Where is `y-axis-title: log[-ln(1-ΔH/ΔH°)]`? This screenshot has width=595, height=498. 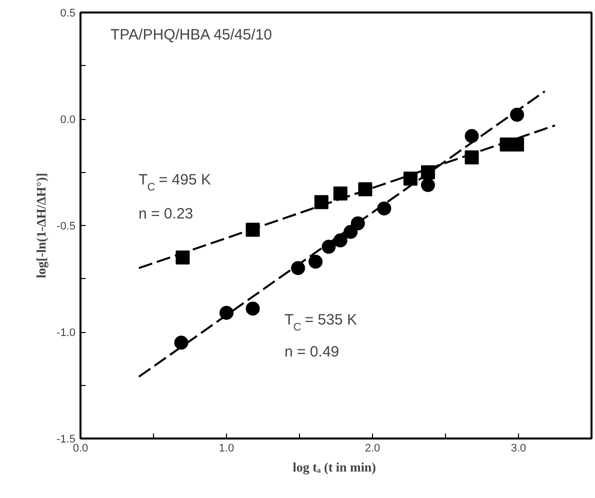 y-axis-title: log[-ln(1-ΔH/ΔH°)] is located at coordinates (41, 225).